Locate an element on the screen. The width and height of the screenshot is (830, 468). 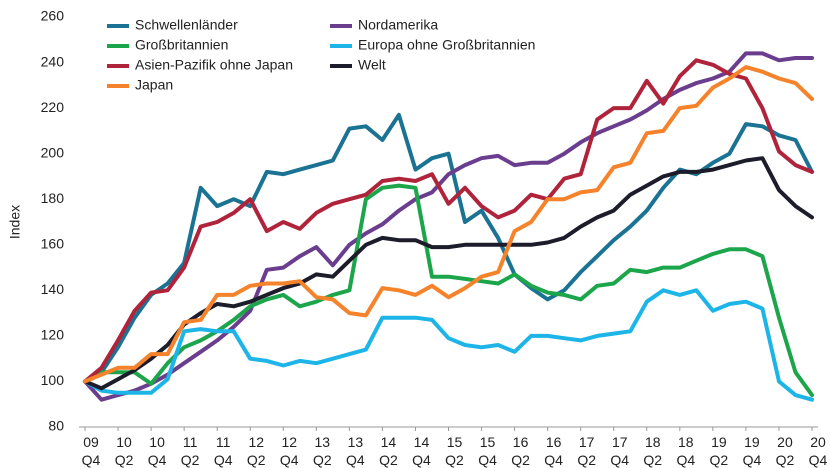
y-tick-label: 240 is located at coordinates (53, 61).